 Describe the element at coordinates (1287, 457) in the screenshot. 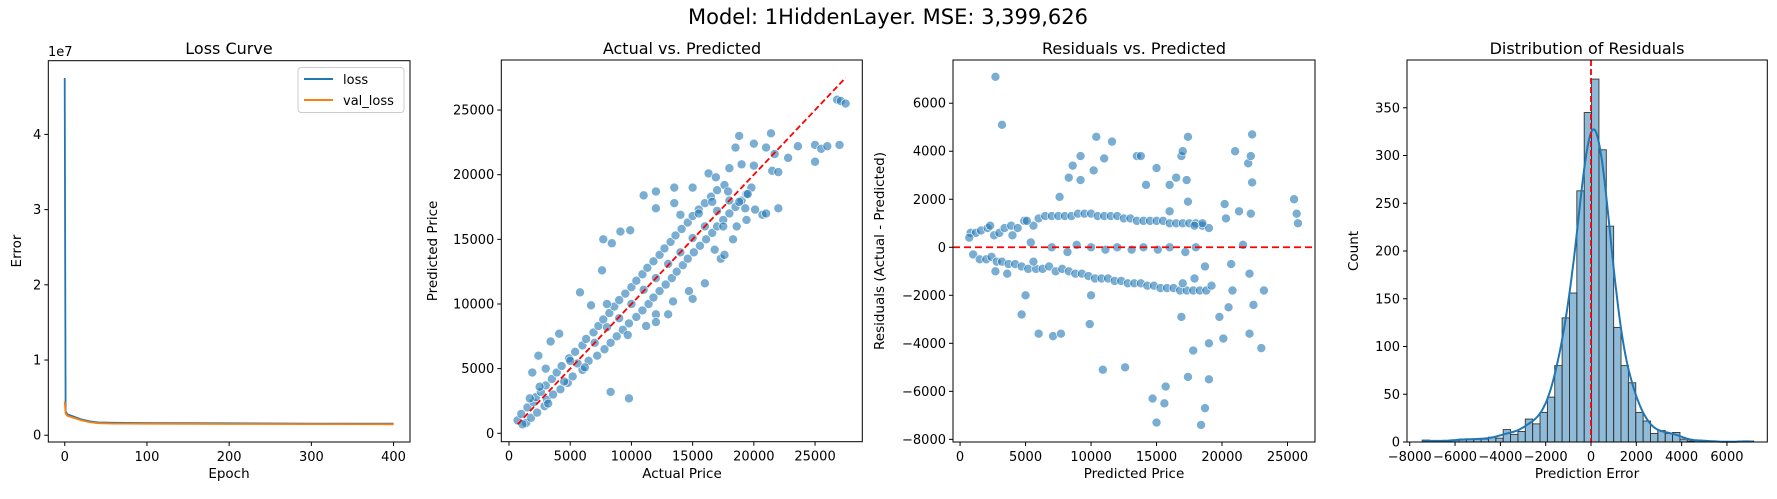

I see `x-tick-label: 25000` at that location.